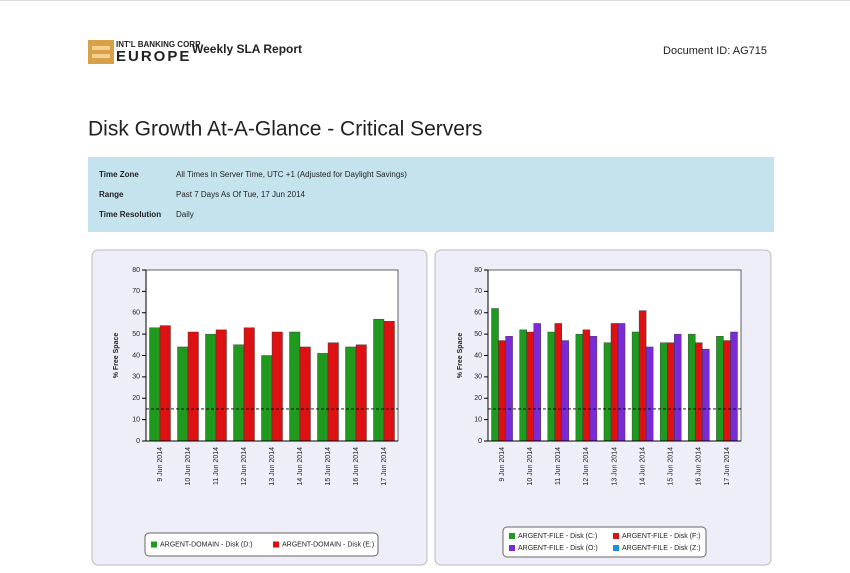 This screenshot has width=850, height=573. What do you see at coordinates (130, 214) in the screenshot?
I see `info-key: Time Resolution` at bounding box center [130, 214].